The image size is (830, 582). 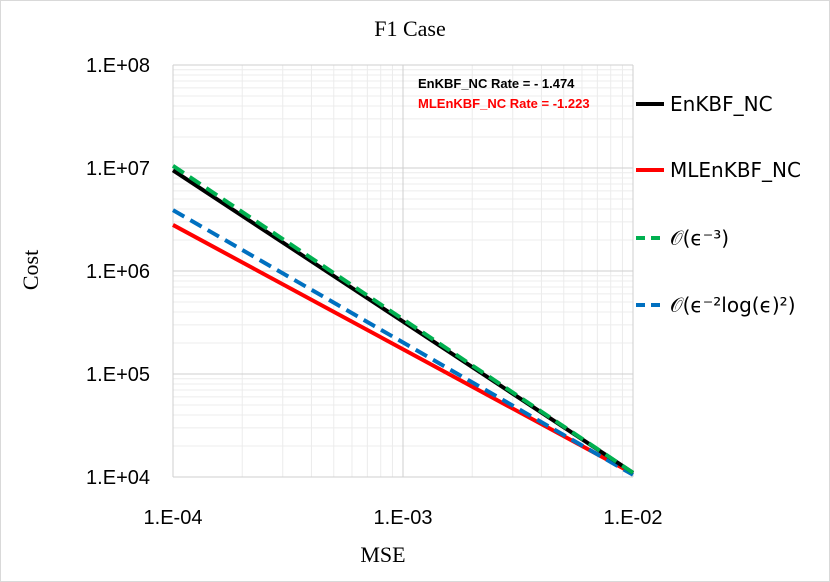 I want to click on x-tick-label: 1.E-04, so click(x=173, y=518).